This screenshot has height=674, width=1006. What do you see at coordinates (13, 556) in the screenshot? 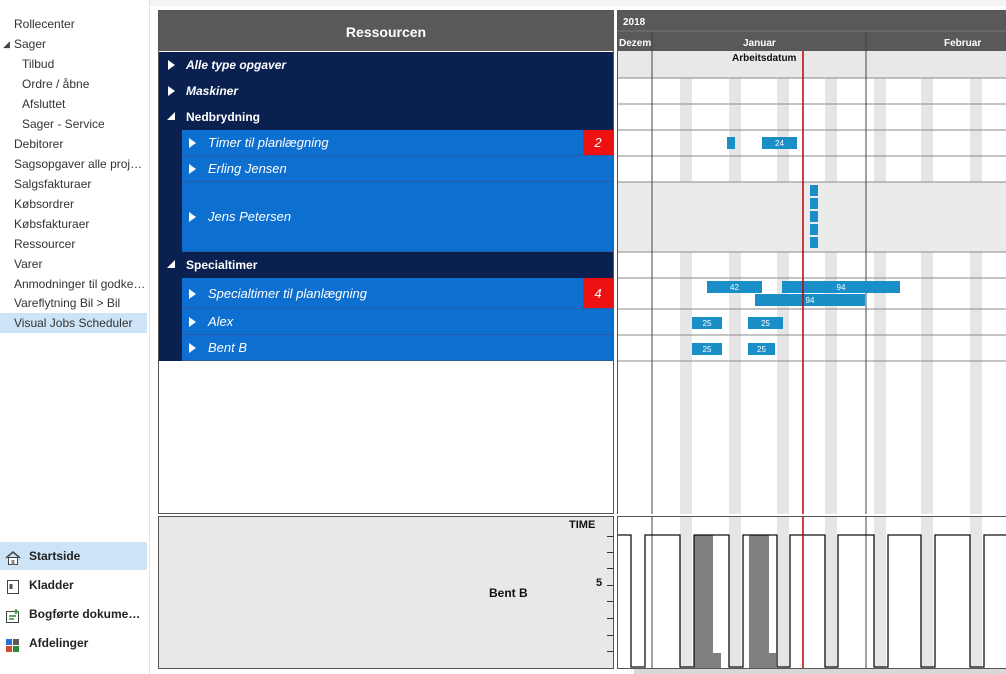
I see `home-icon` at bounding box center [13, 556].